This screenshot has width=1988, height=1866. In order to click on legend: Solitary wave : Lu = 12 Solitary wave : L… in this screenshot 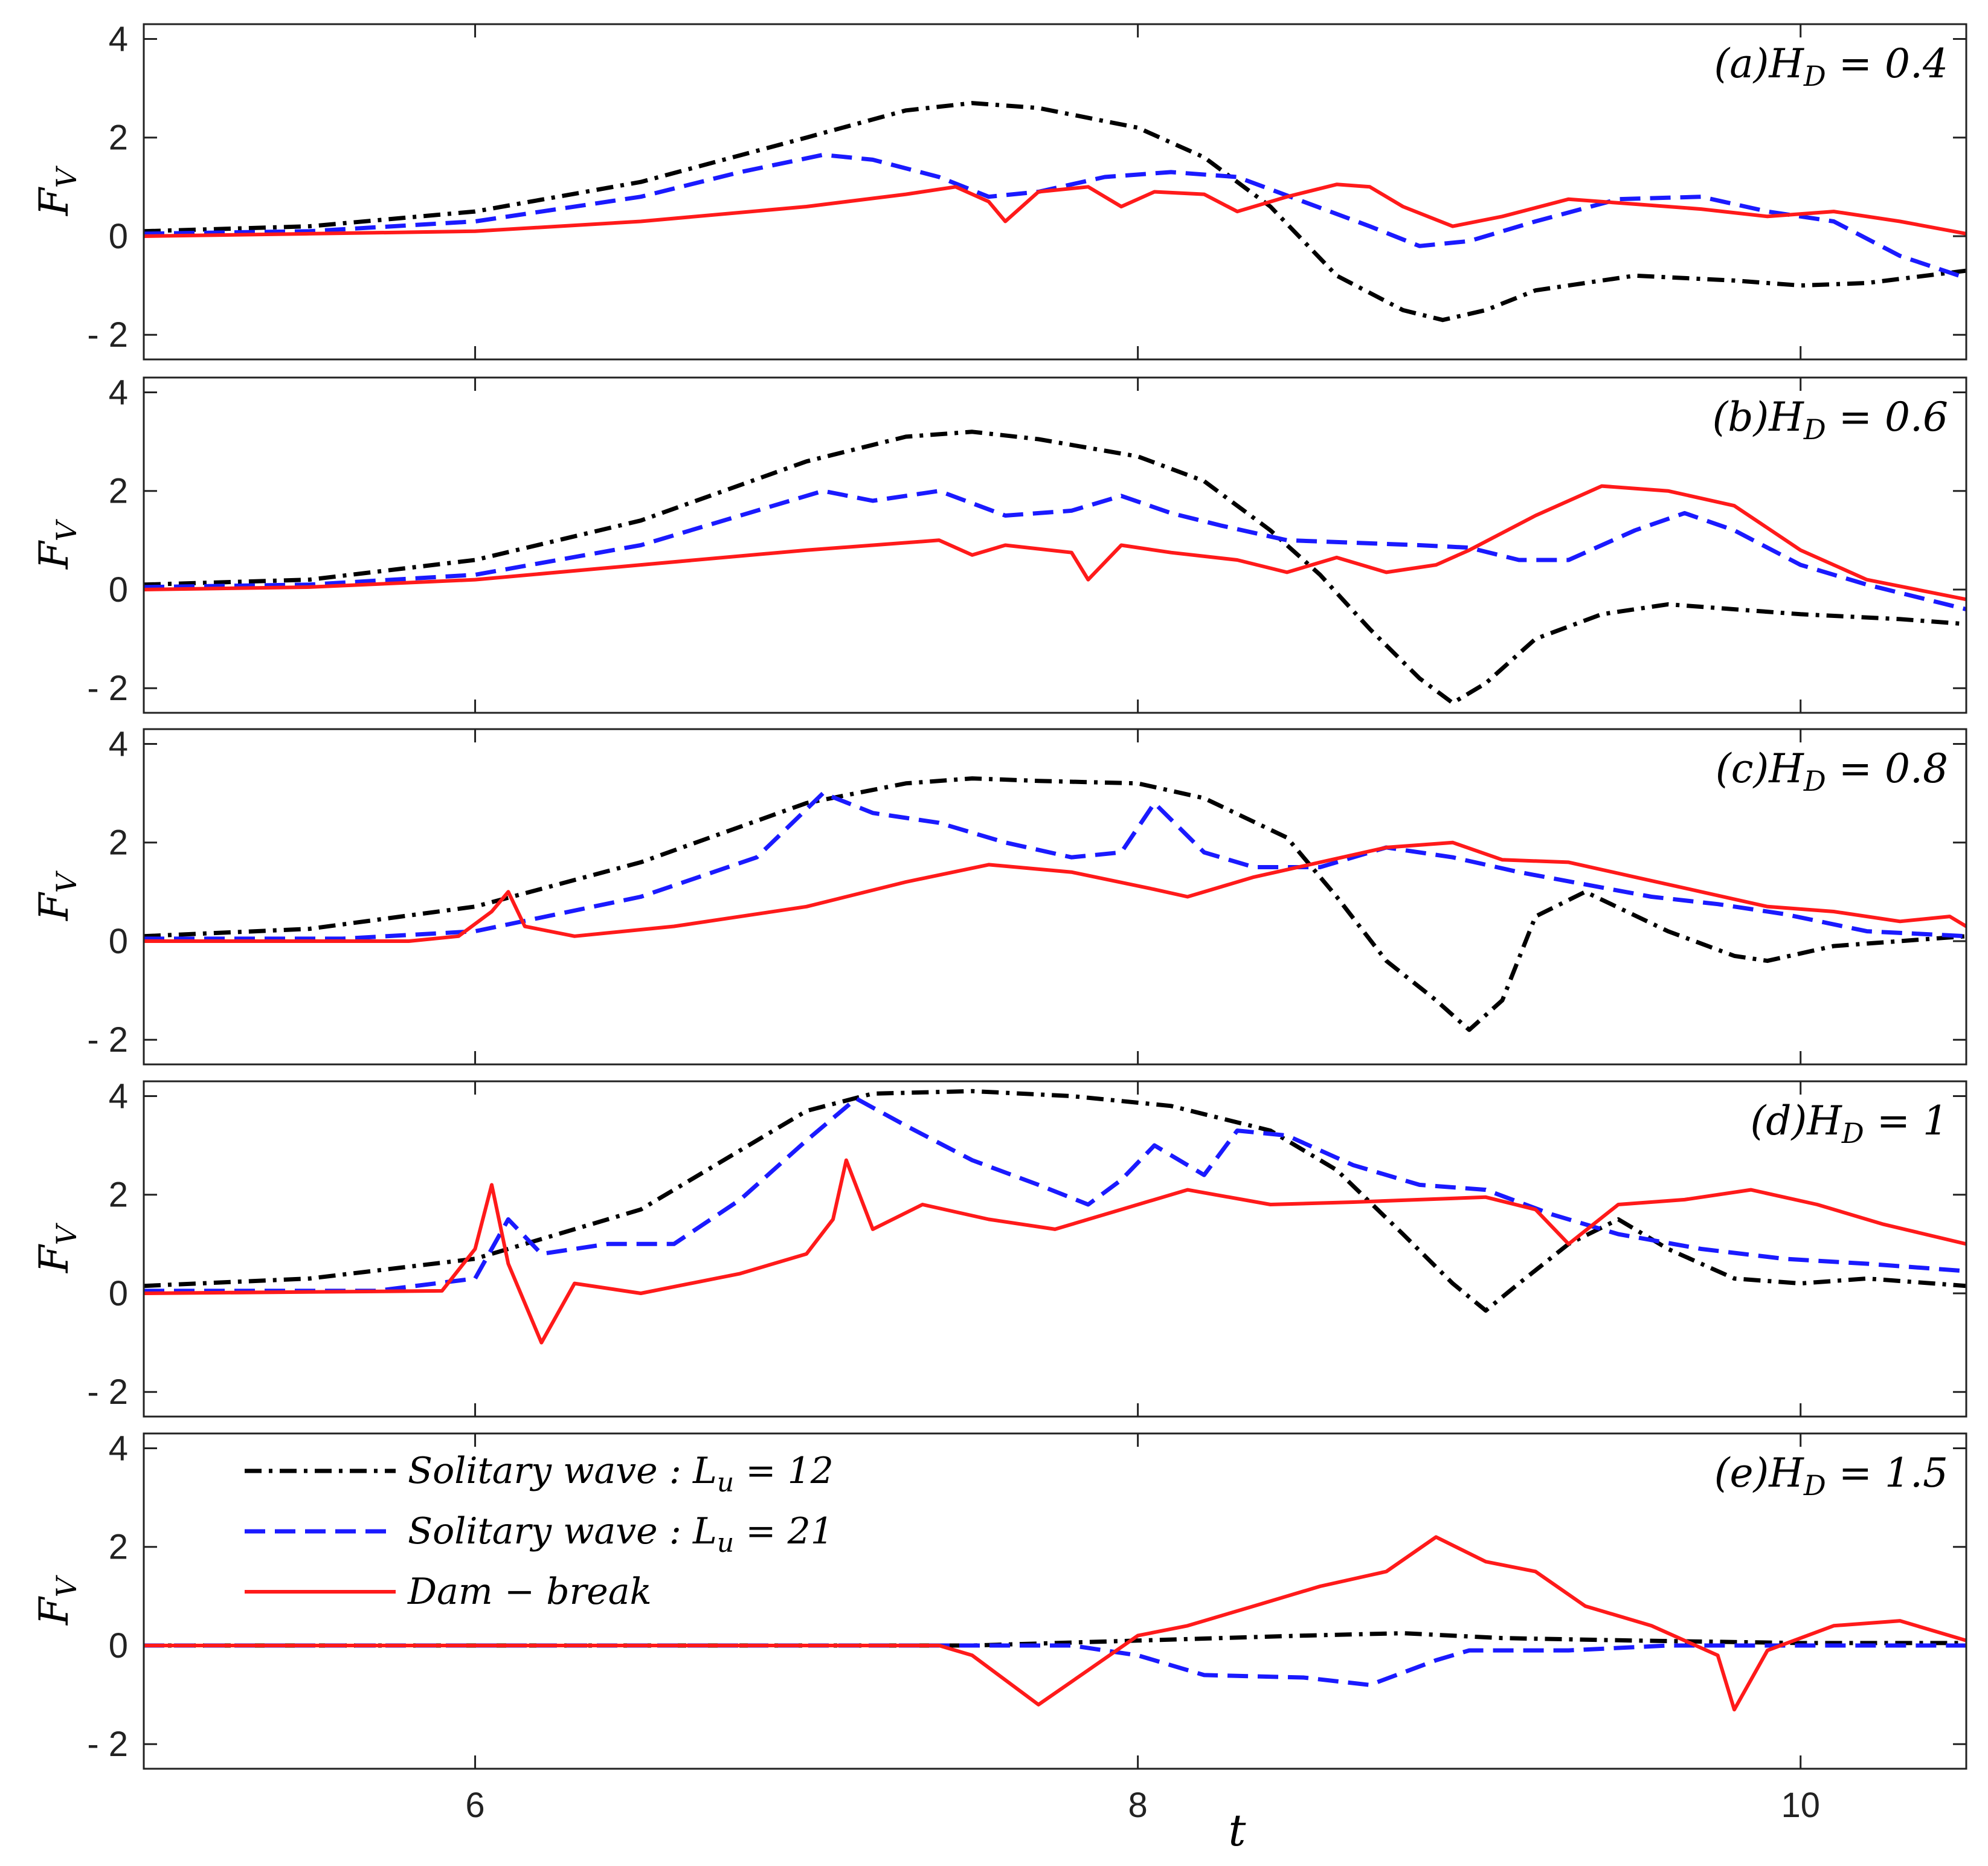, I will do `click(539, 1532)`.